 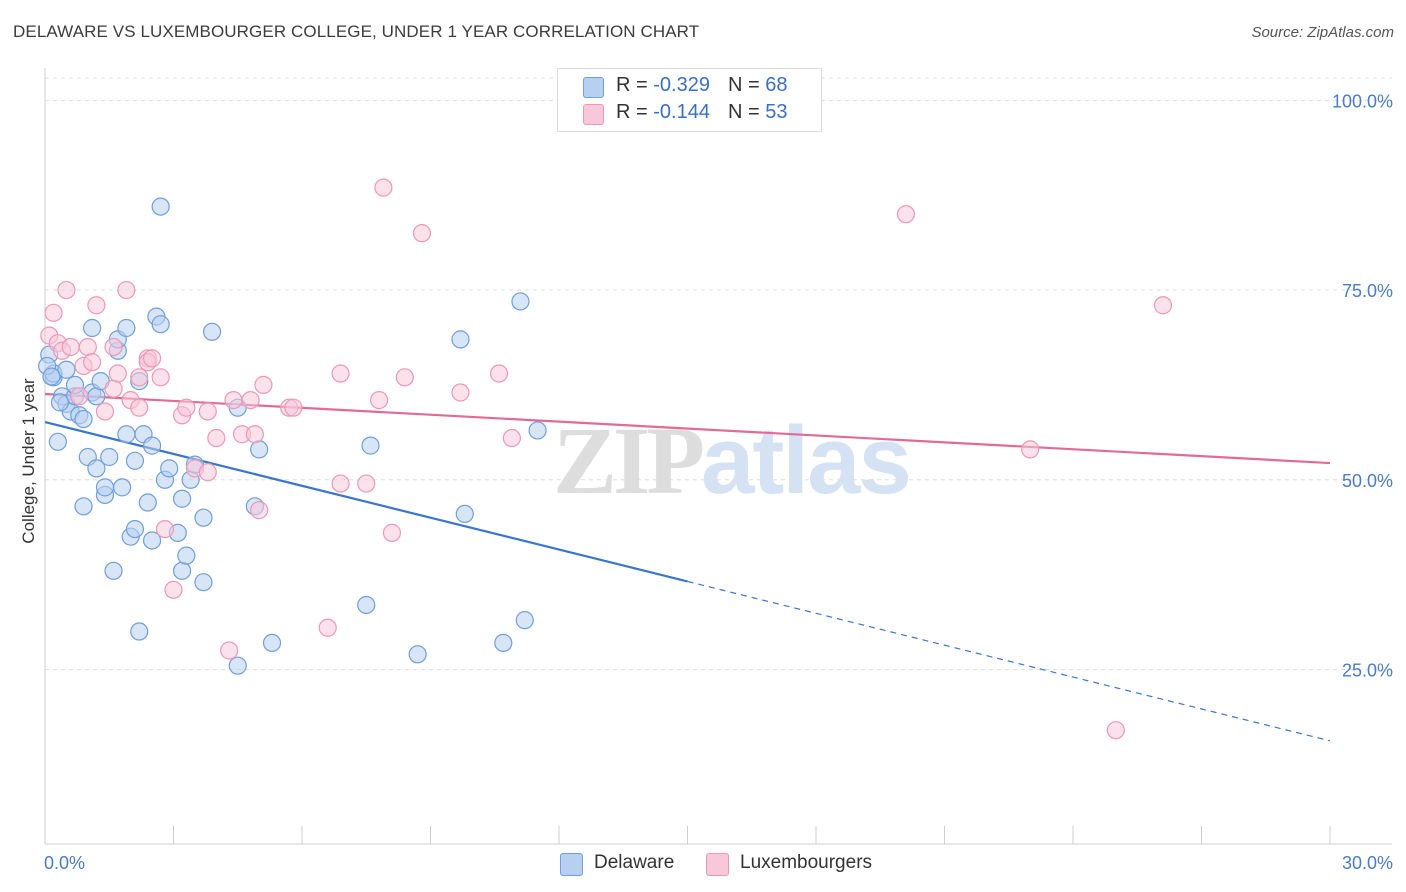 What do you see at coordinates (593, 114) in the screenshot?
I see `luxembourgers-swatch` at bounding box center [593, 114].